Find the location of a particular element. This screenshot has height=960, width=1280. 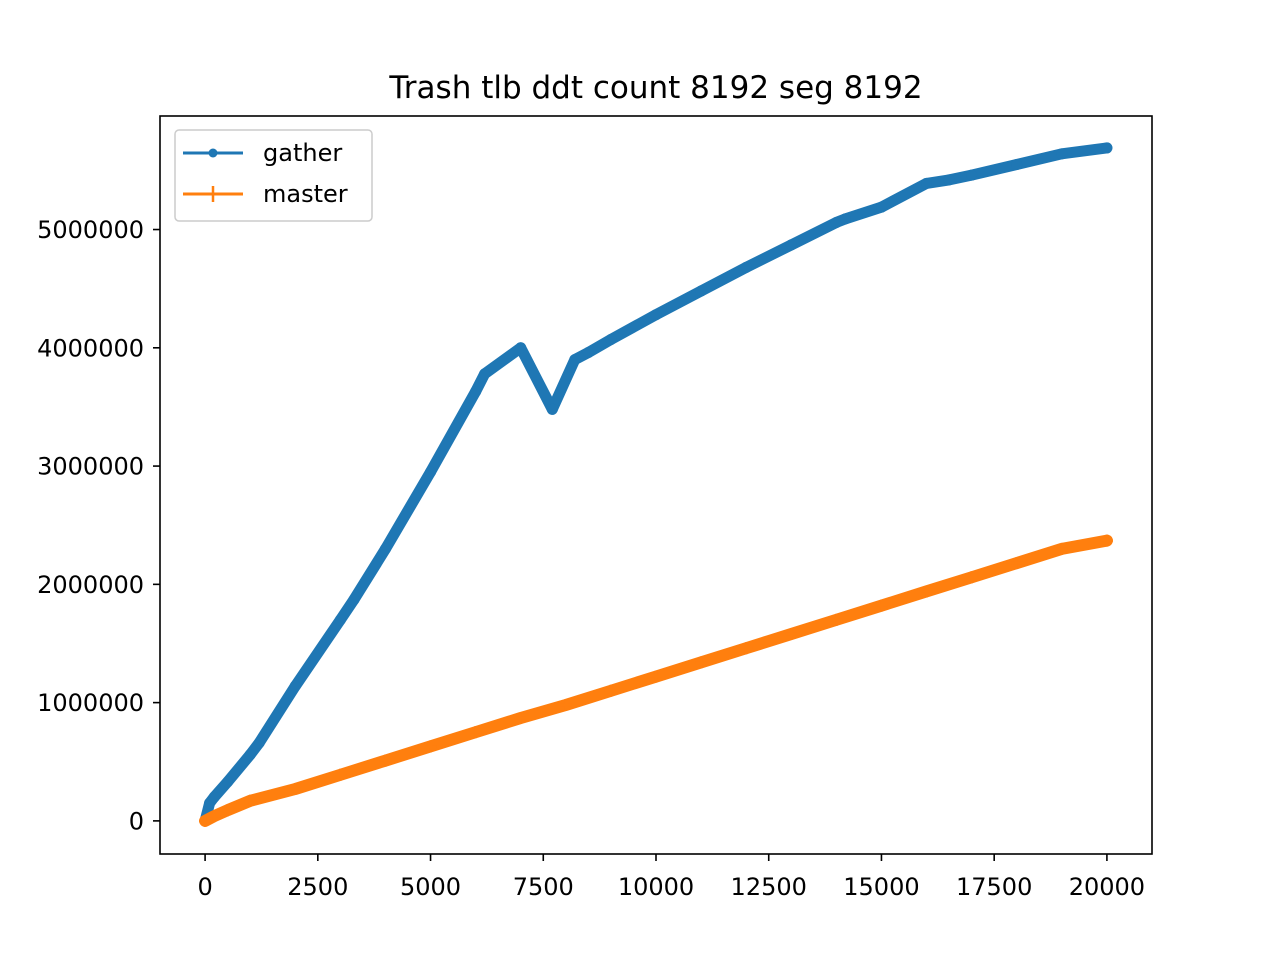

y-tick-label: 0 is located at coordinates (136, 821).